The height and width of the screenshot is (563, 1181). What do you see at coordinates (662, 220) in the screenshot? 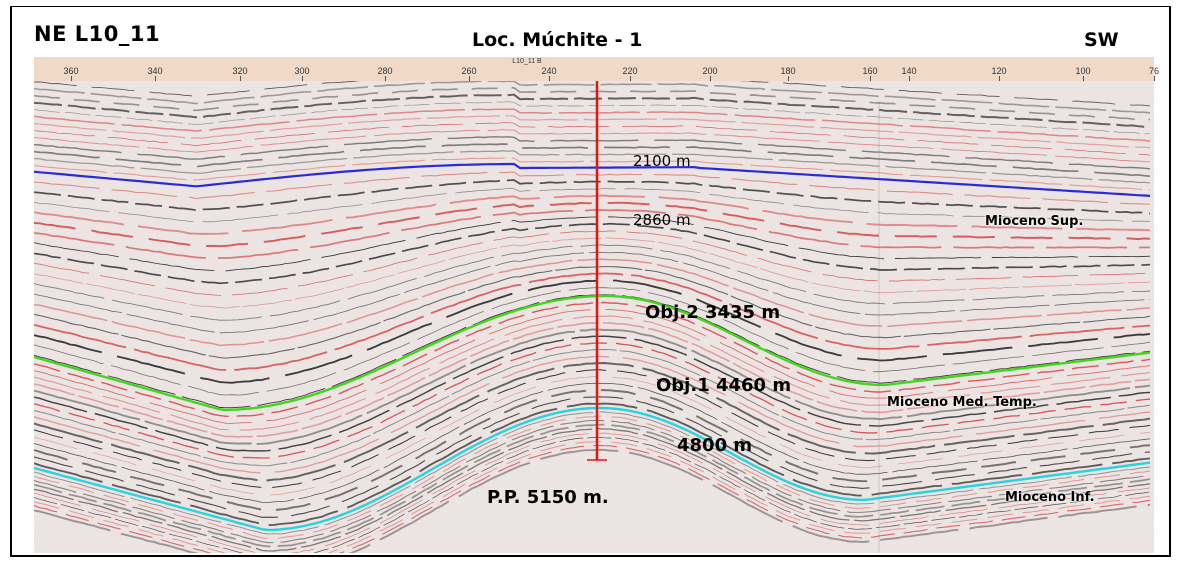
I see `depth-label-2860: 2860 m` at bounding box center [662, 220].